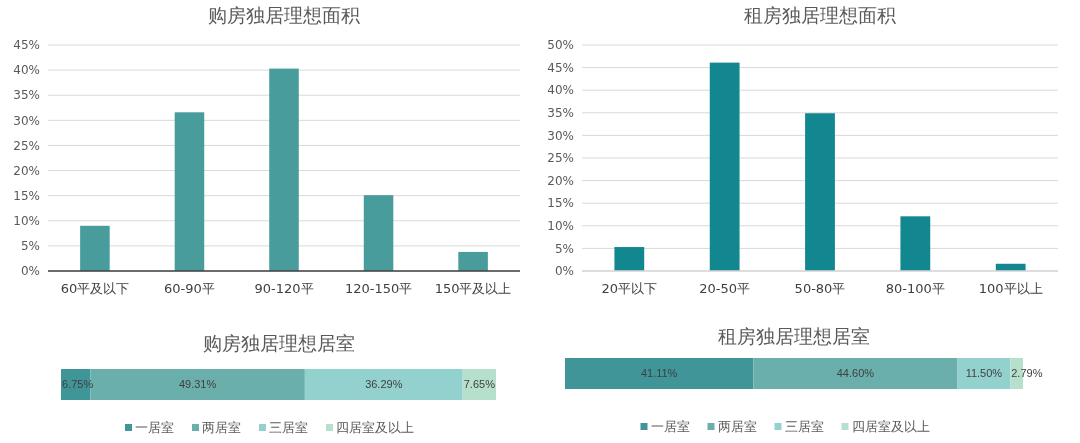  Describe the element at coordinates (473, 288) in the screenshot. I see `x-tick-label: 150平及以上` at that location.